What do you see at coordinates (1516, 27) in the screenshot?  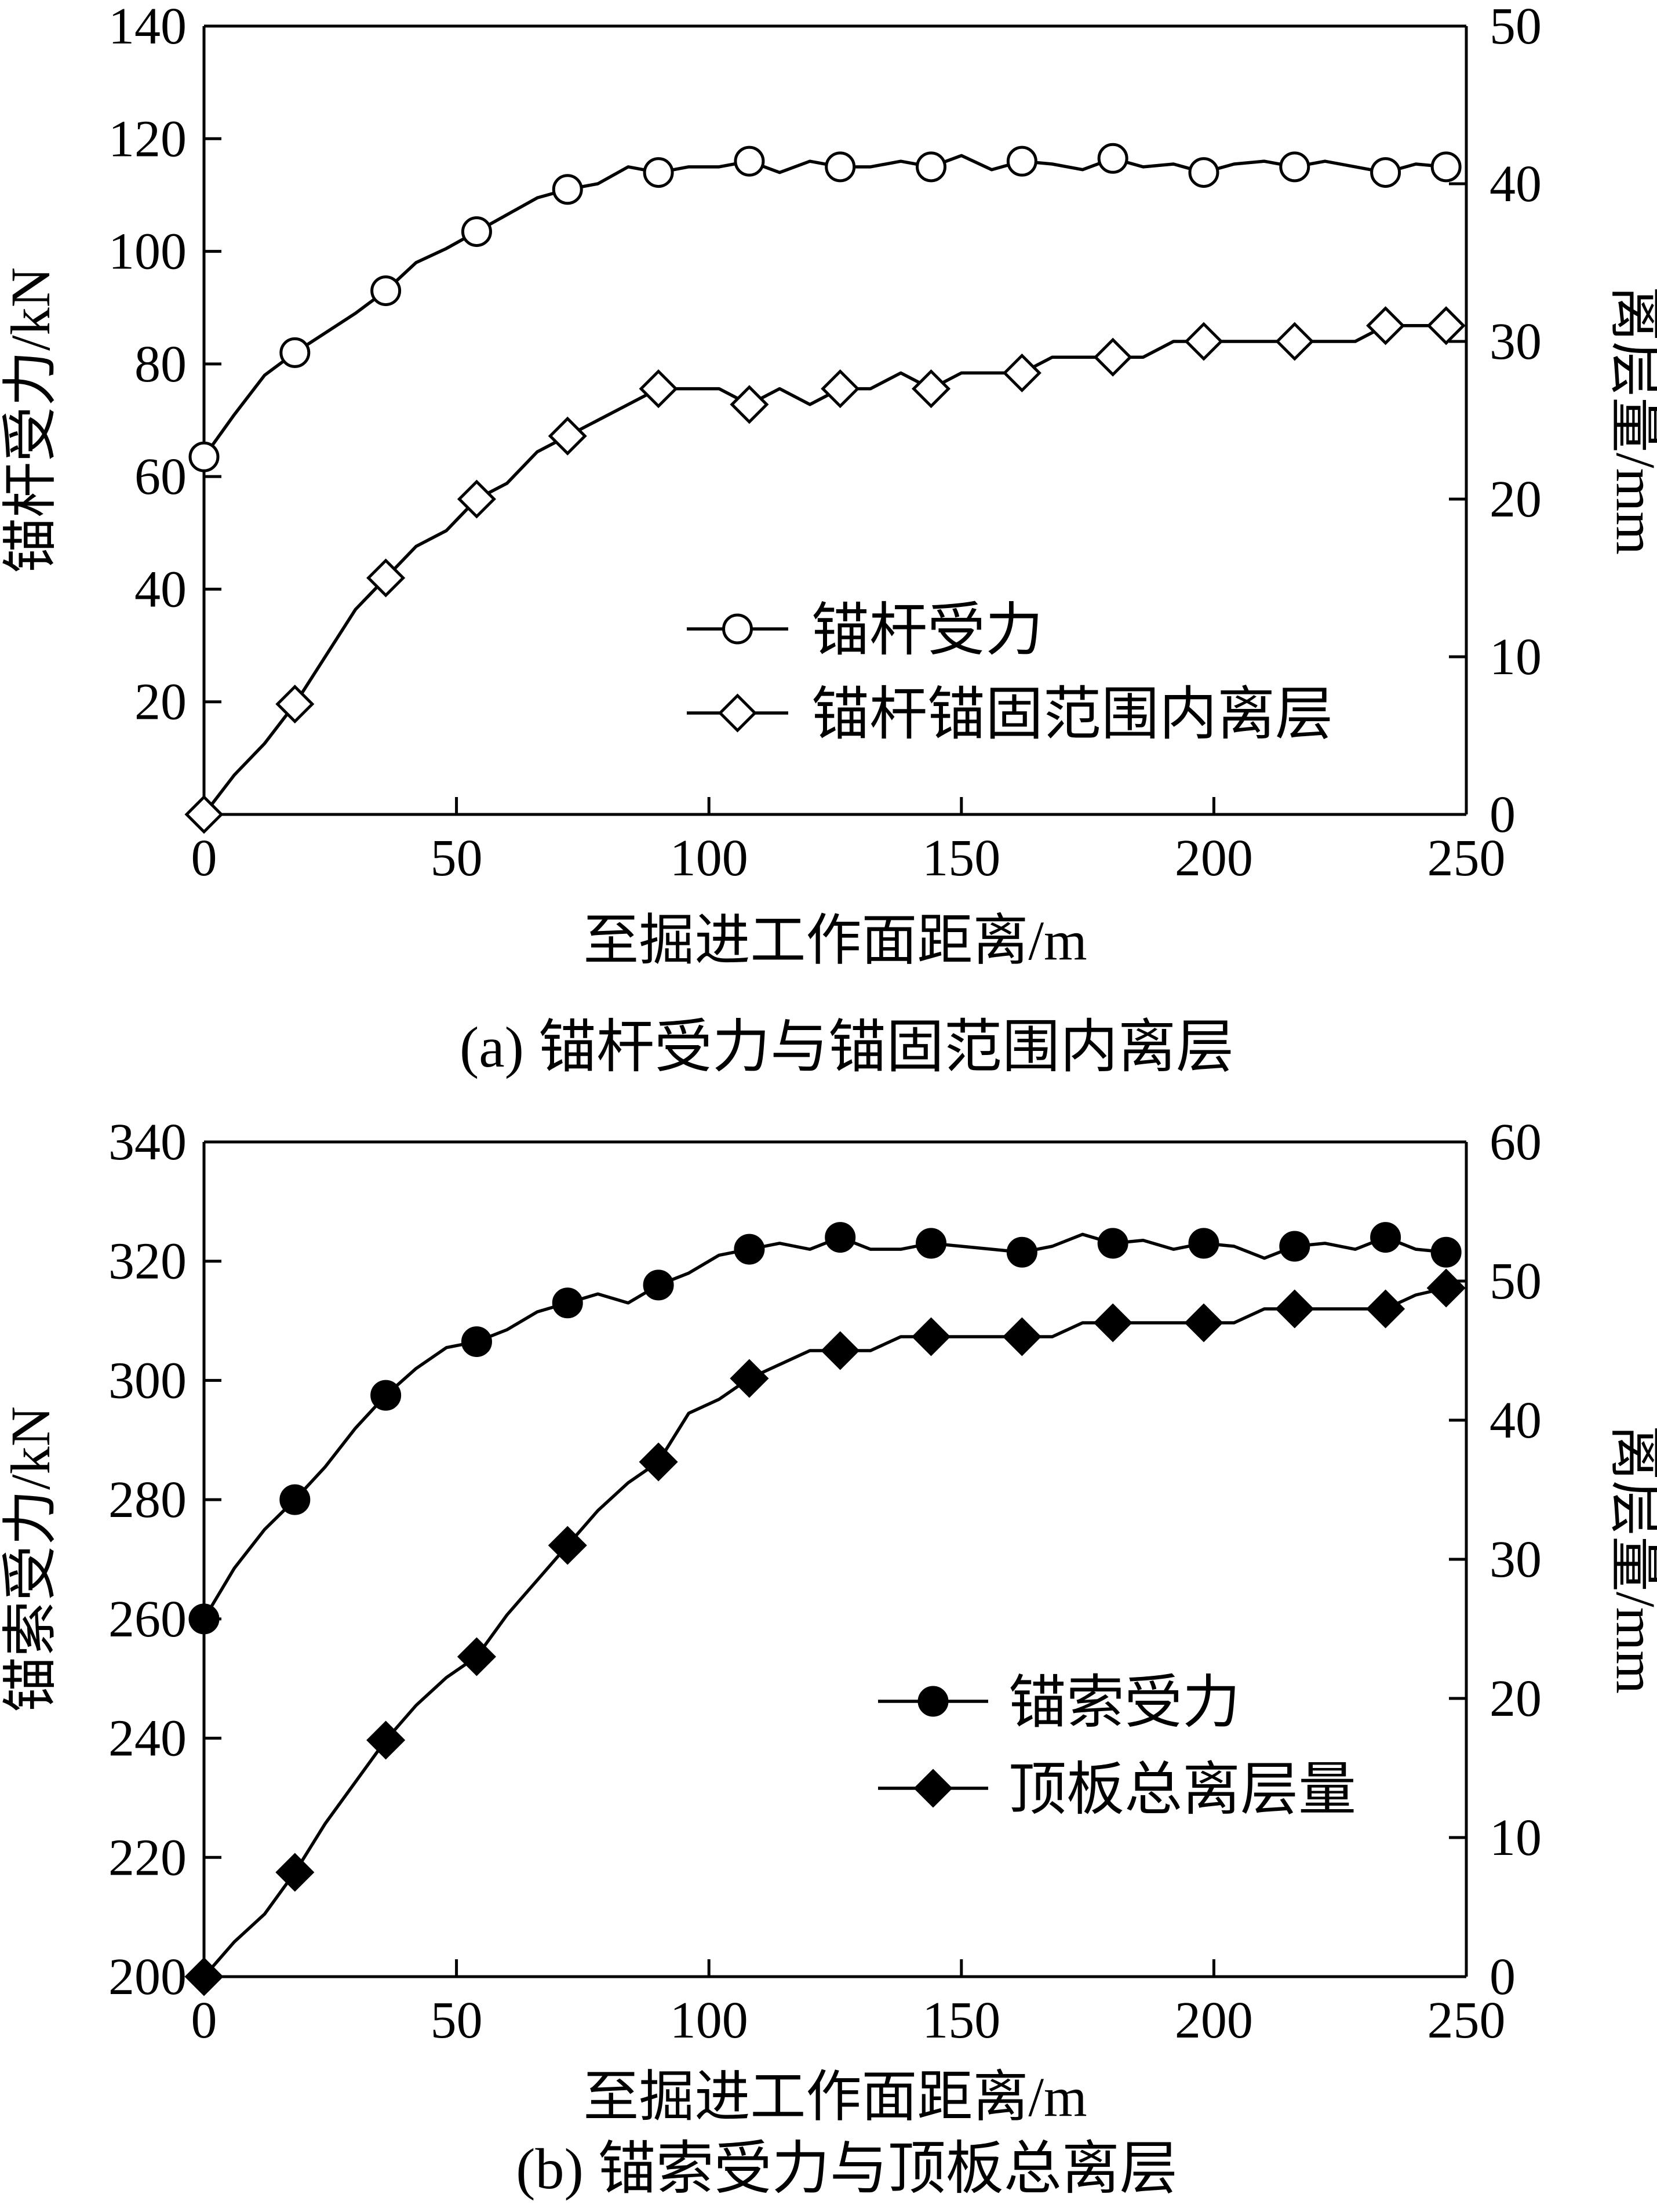 I see `chart-a-y2-tick-label: 50` at bounding box center [1516, 27].